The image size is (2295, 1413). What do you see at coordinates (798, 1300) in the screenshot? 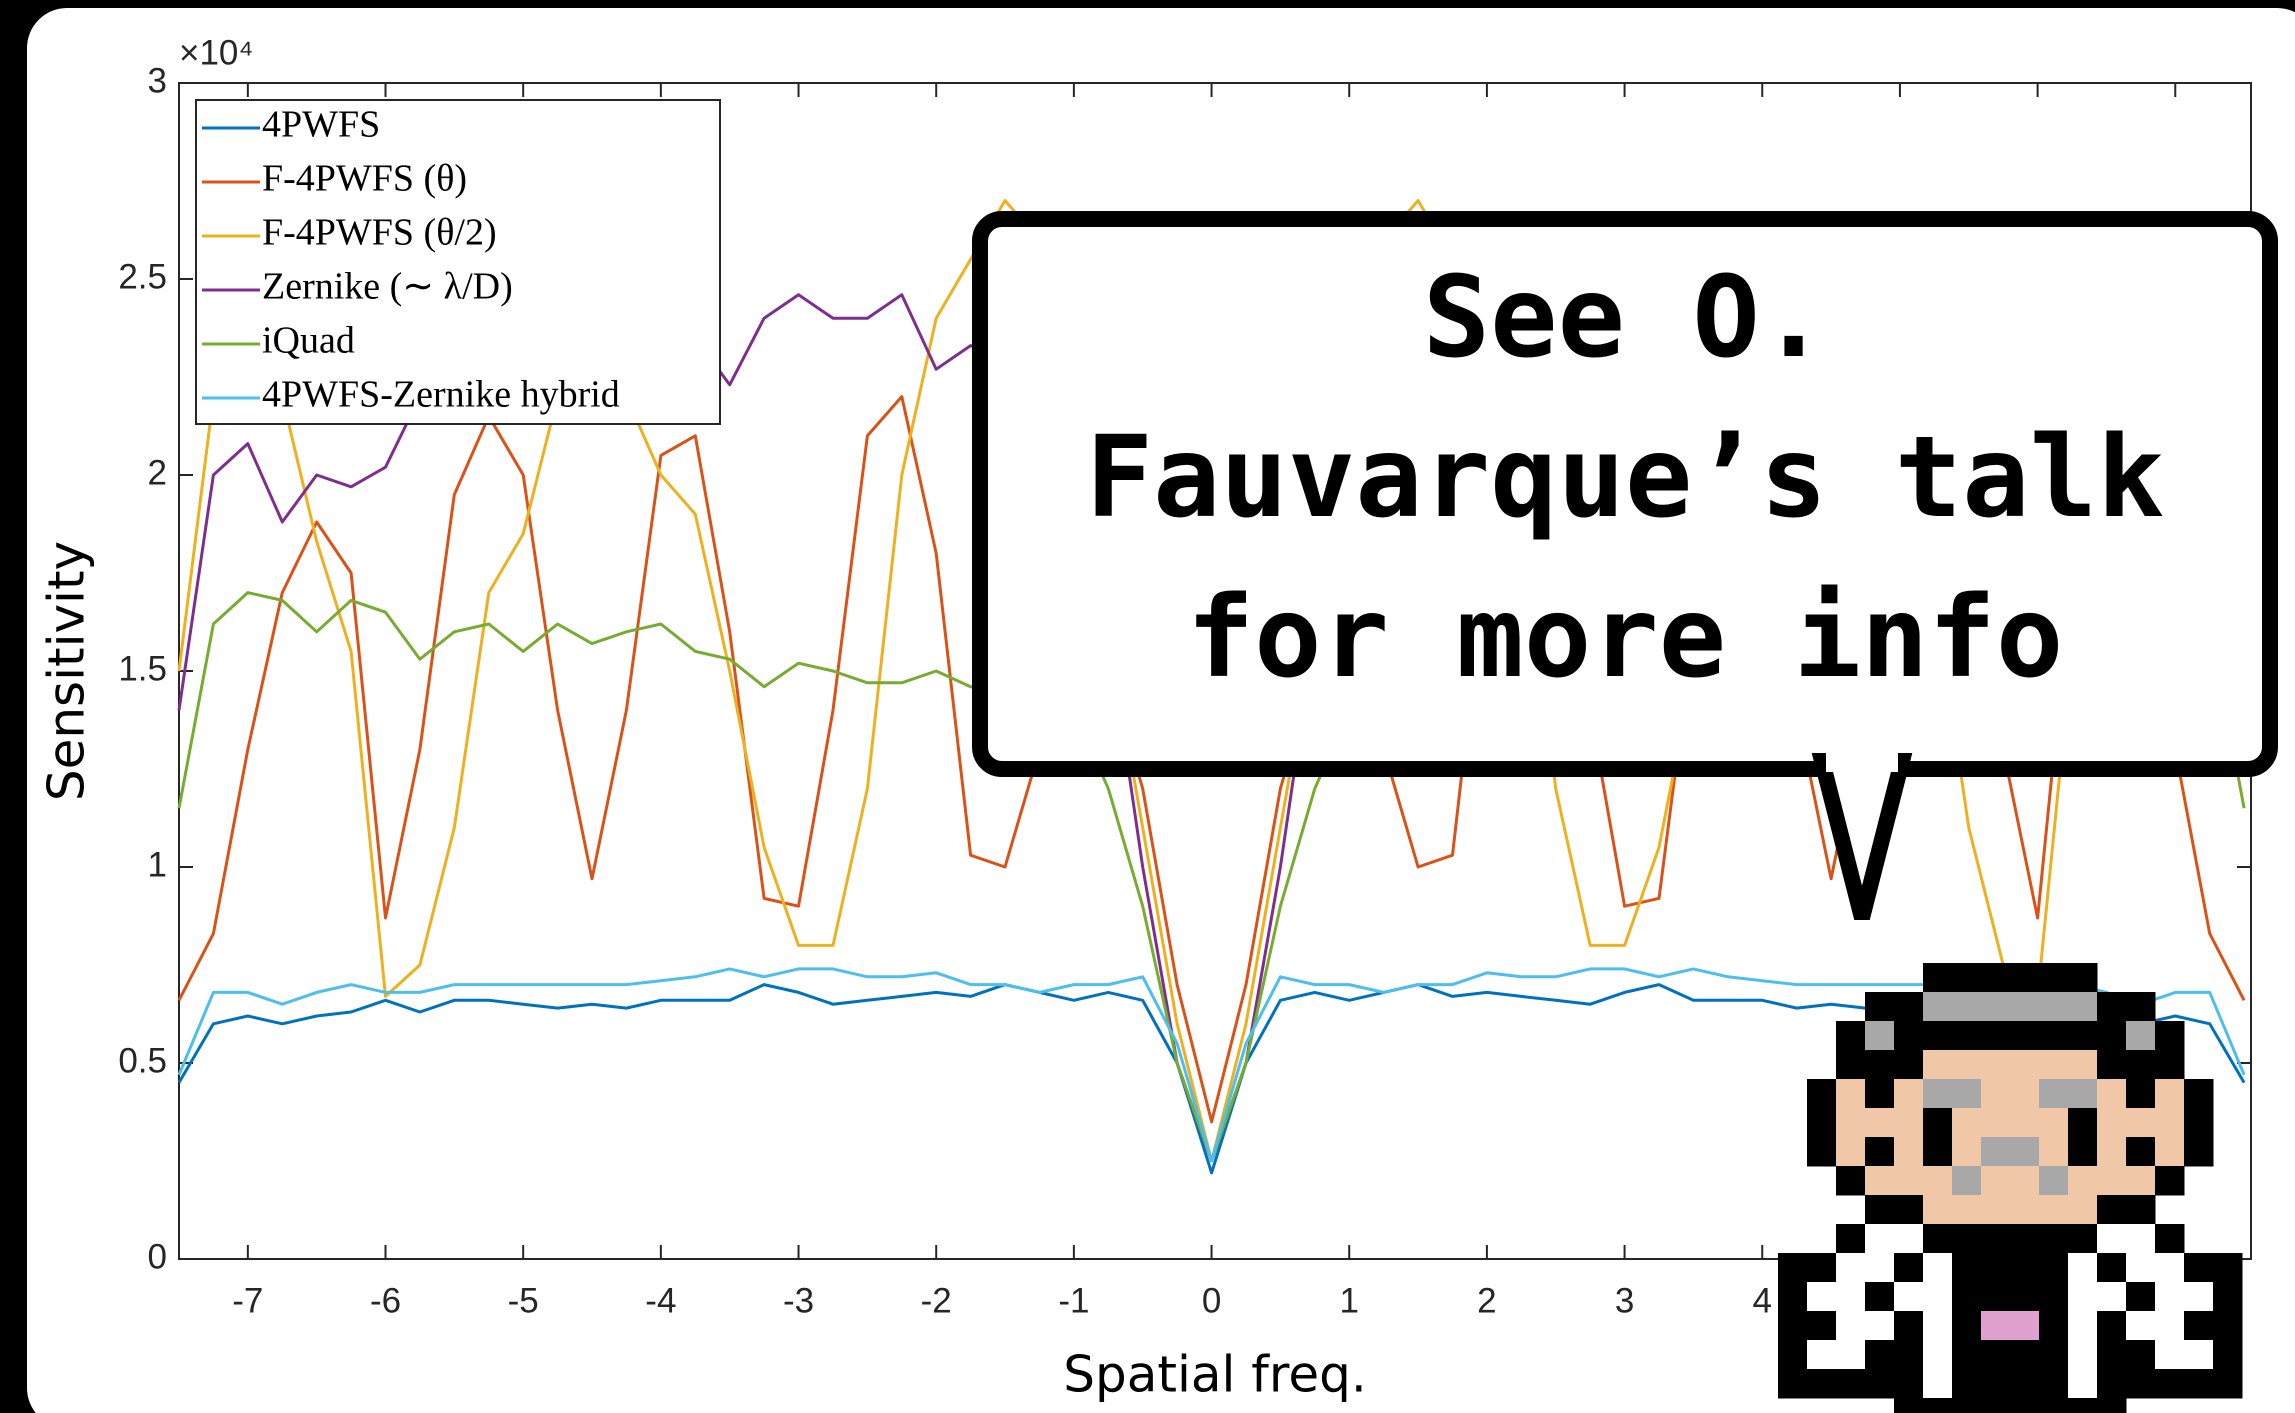
I see `x-tick-label: -3` at bounding box center [798, 1300].